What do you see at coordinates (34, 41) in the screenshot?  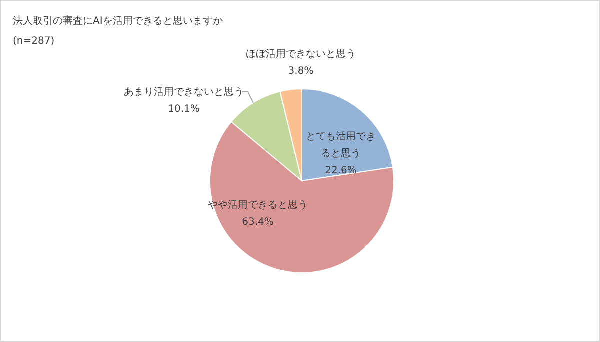 I see `text: (n=287)` at bounding box center [34, 41].